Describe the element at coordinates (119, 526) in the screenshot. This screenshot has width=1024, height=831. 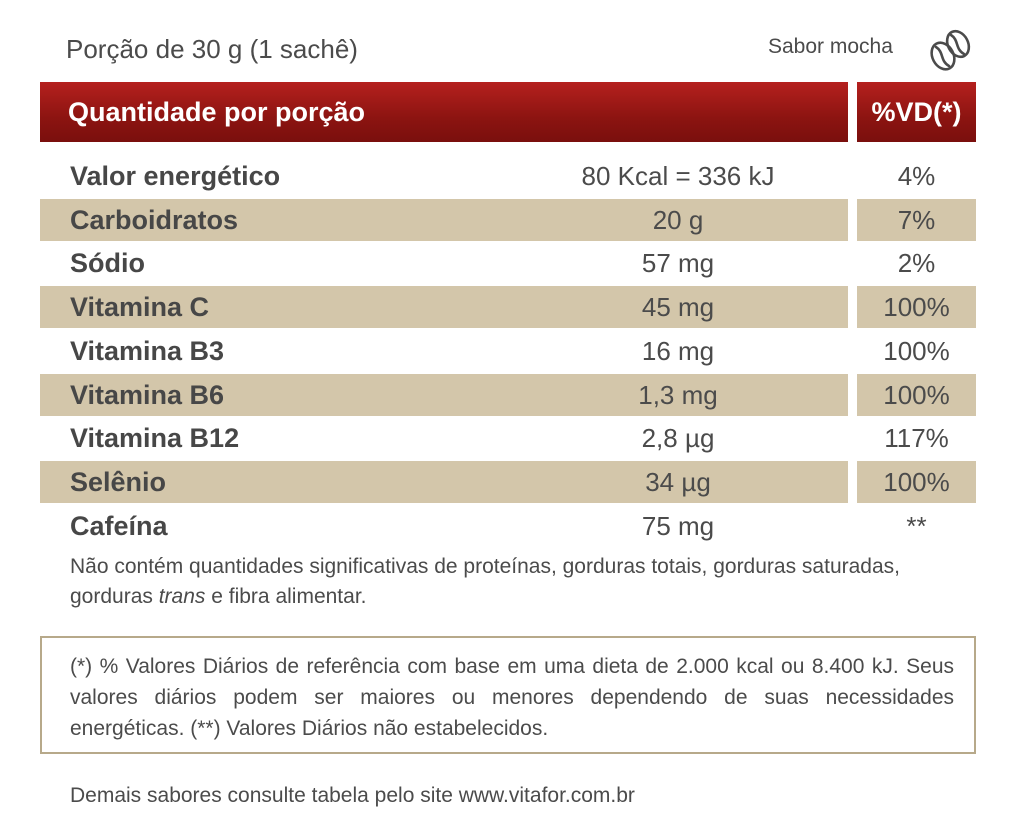
I see `nutrient-name: Cafeína` at that location.